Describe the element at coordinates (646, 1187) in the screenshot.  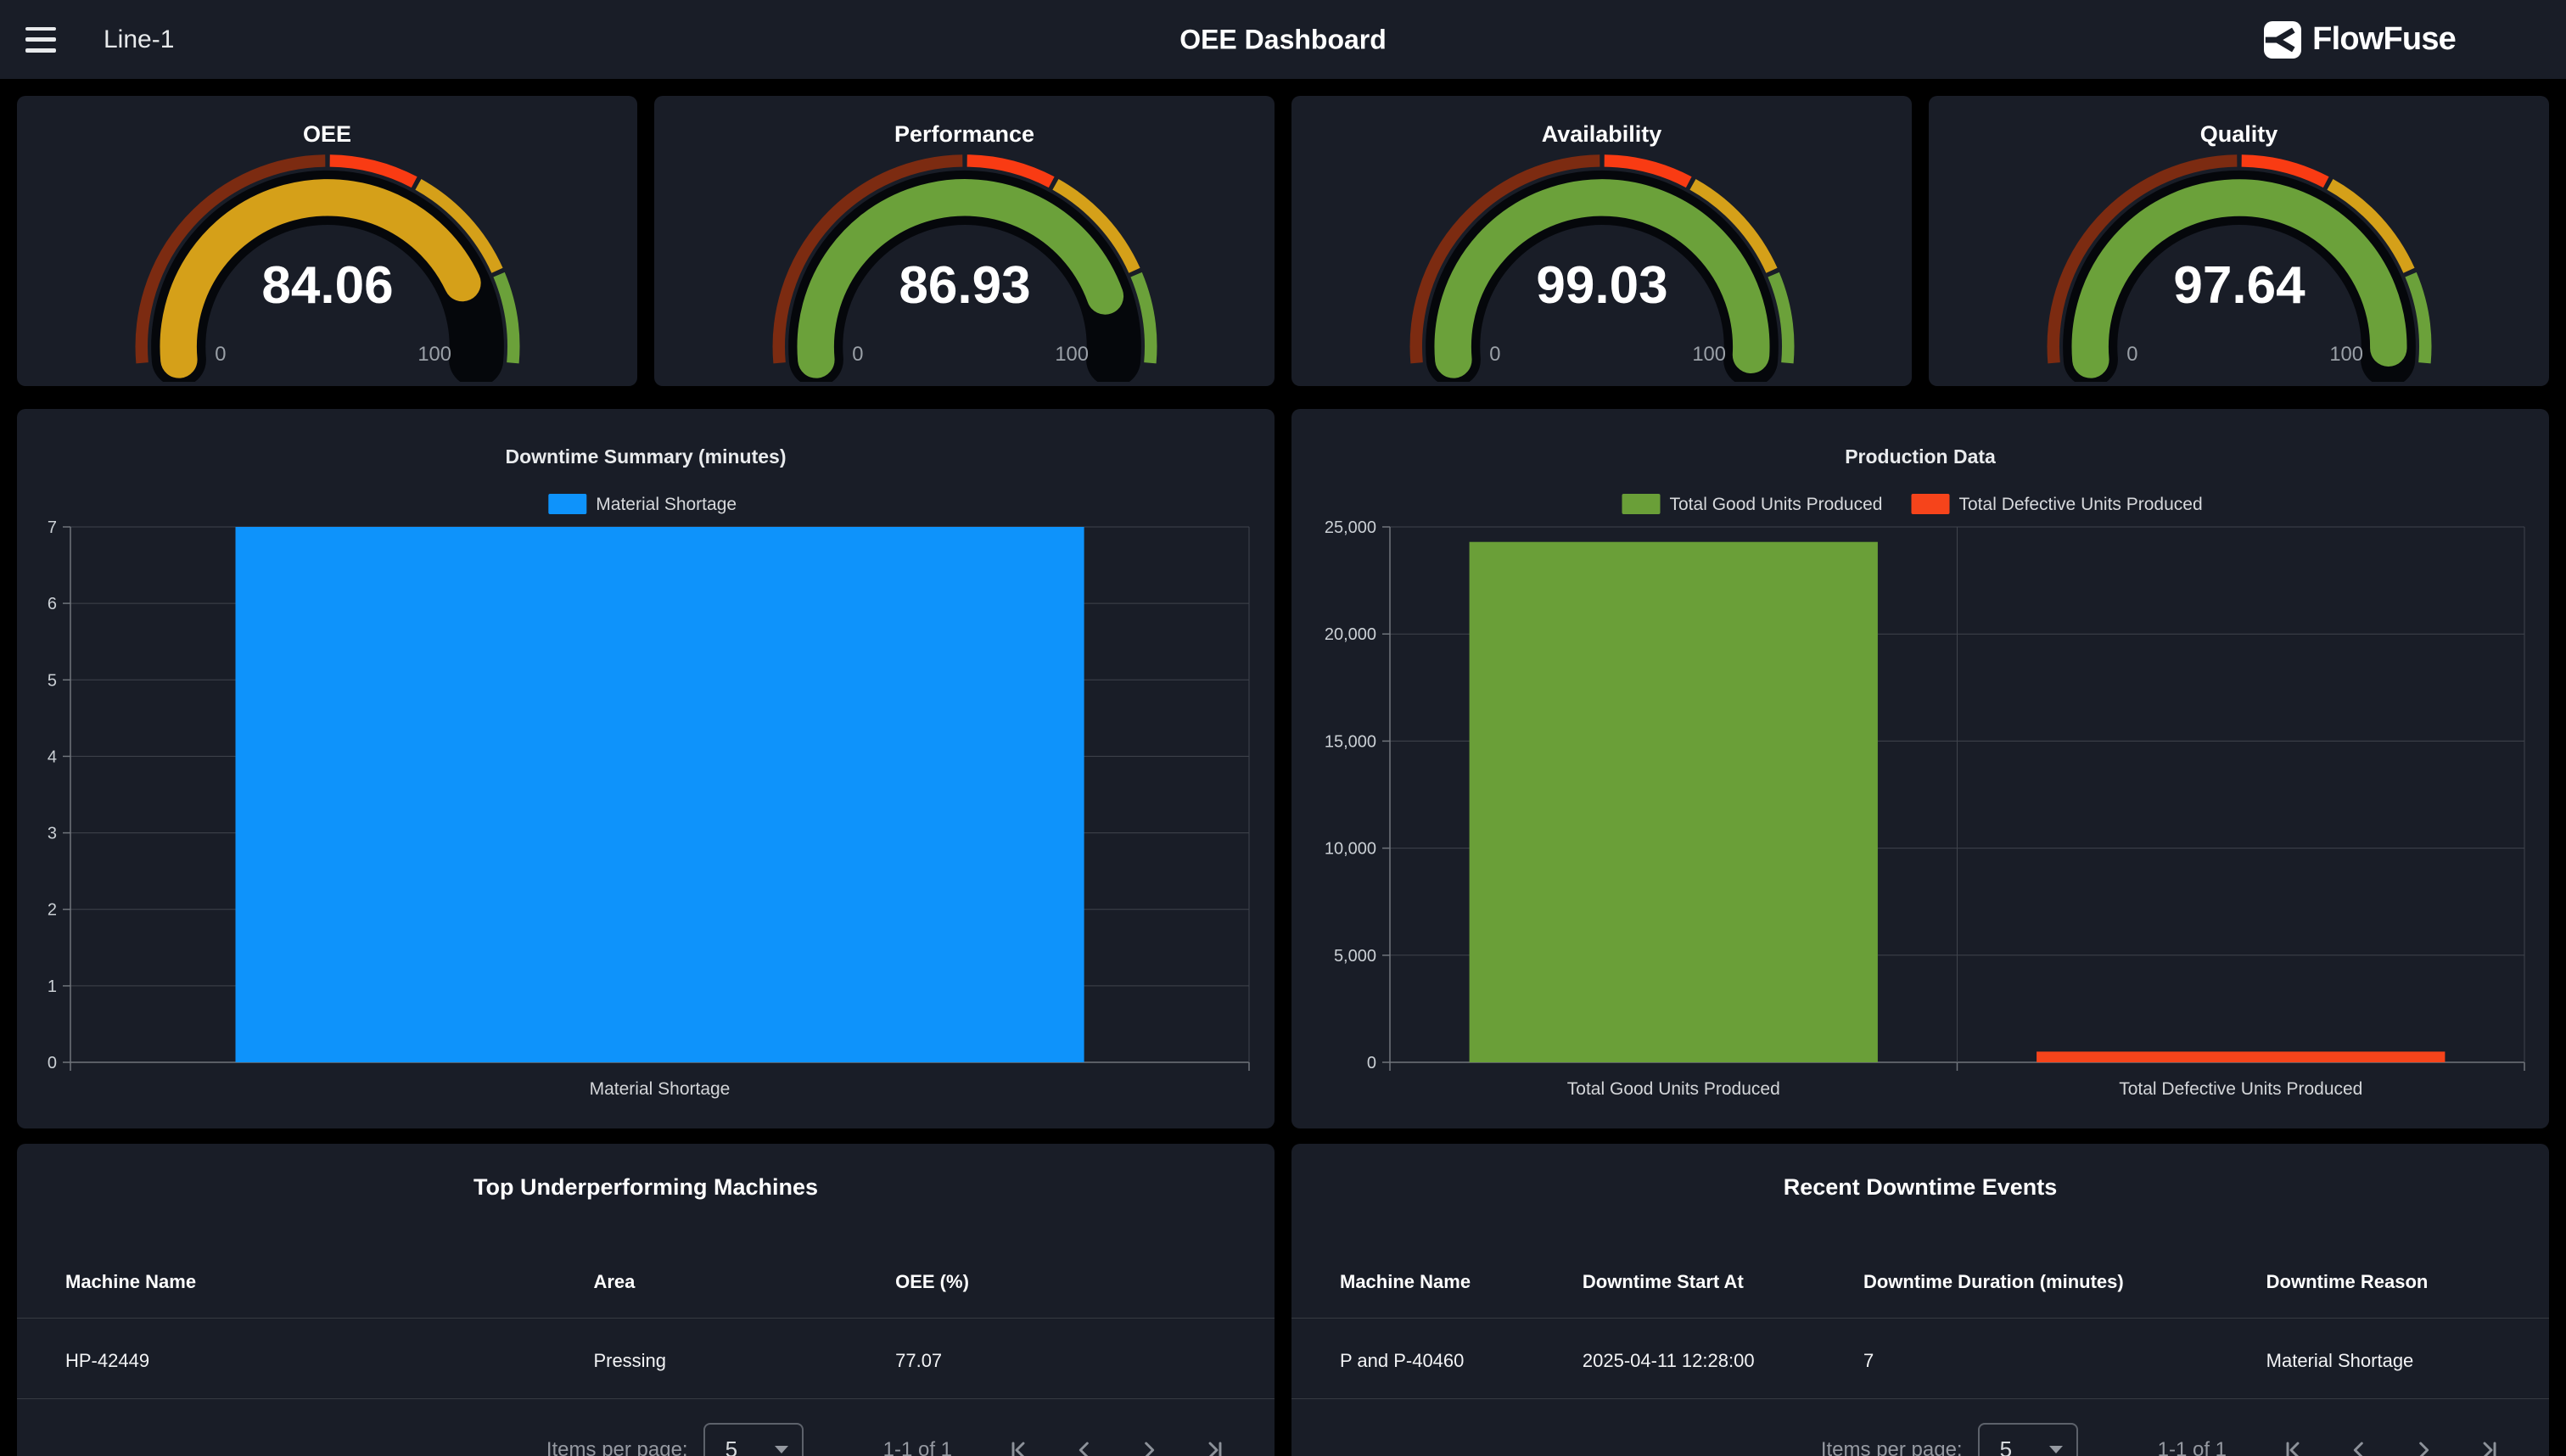
I see `table-title: Top Underperforming Machines` at that location.